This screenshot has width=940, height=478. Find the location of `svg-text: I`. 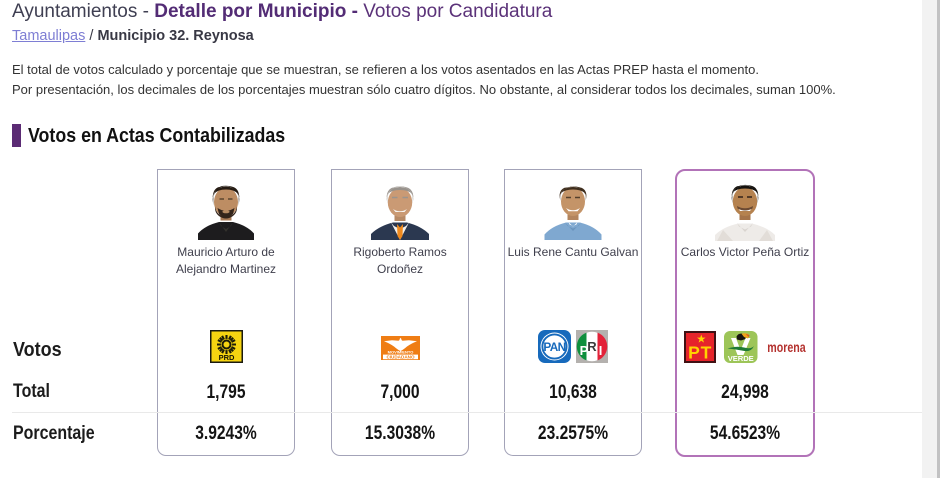

svg-text: I is located at coordinates (601, 350).